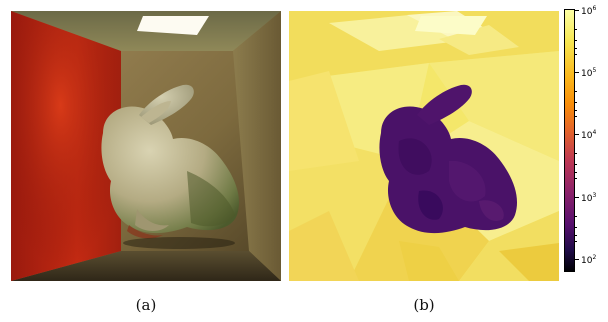  I want to click on colorbar, so click(569, 140).